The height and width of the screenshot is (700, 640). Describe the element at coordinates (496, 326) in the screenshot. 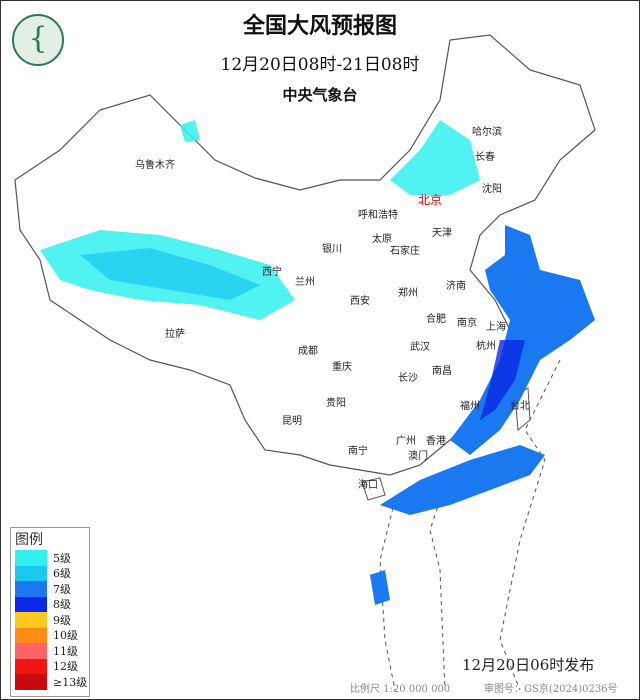

I see `city-label: 上海` at that location.